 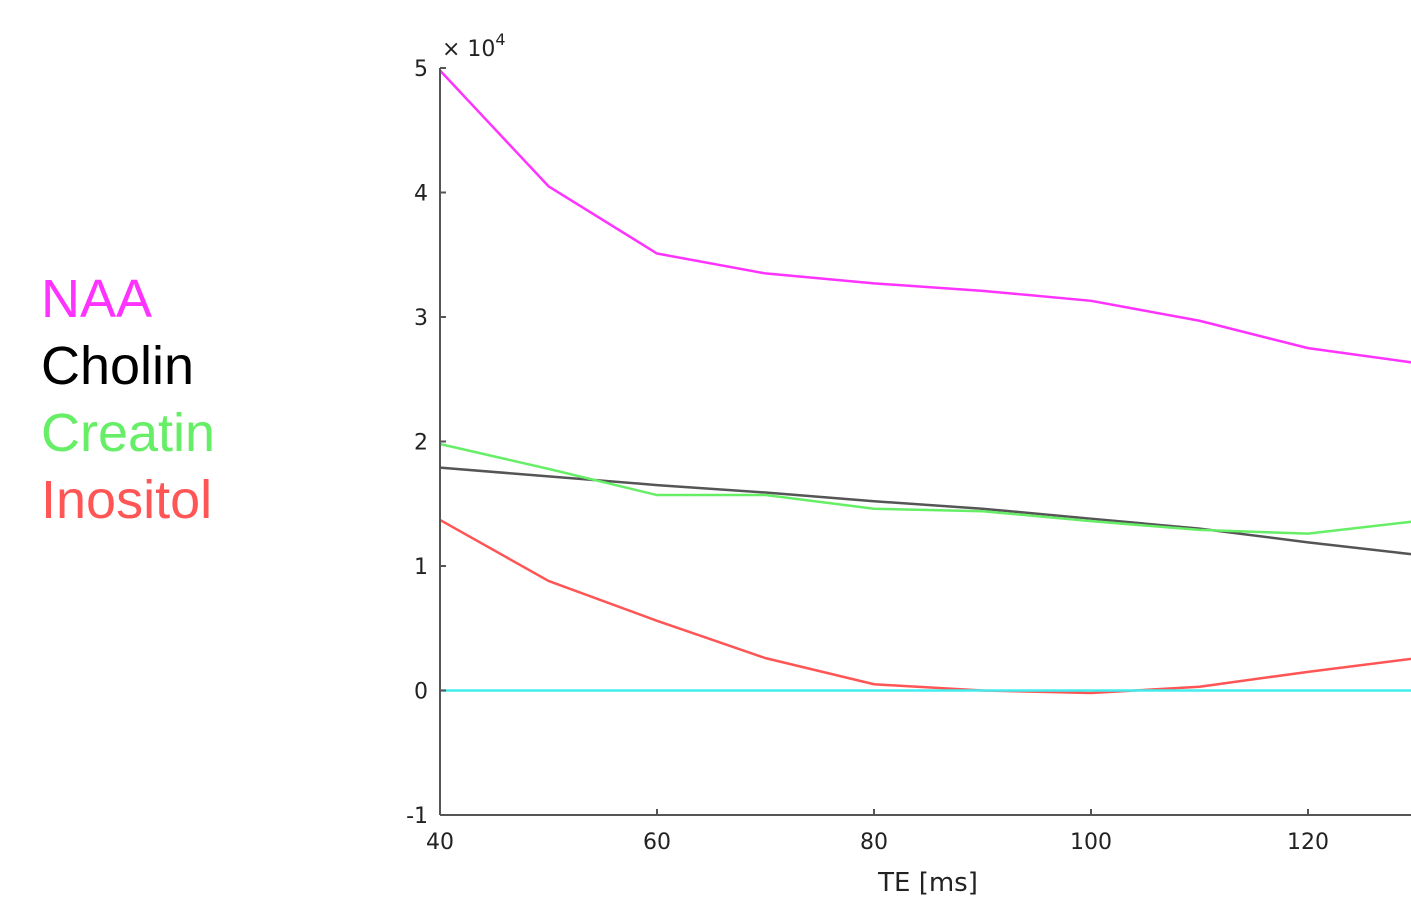 What do you see at coordinates (97, 299) in the screenshot?
I see `legend-item-naa: NAA` at bounding box center [97, 299].